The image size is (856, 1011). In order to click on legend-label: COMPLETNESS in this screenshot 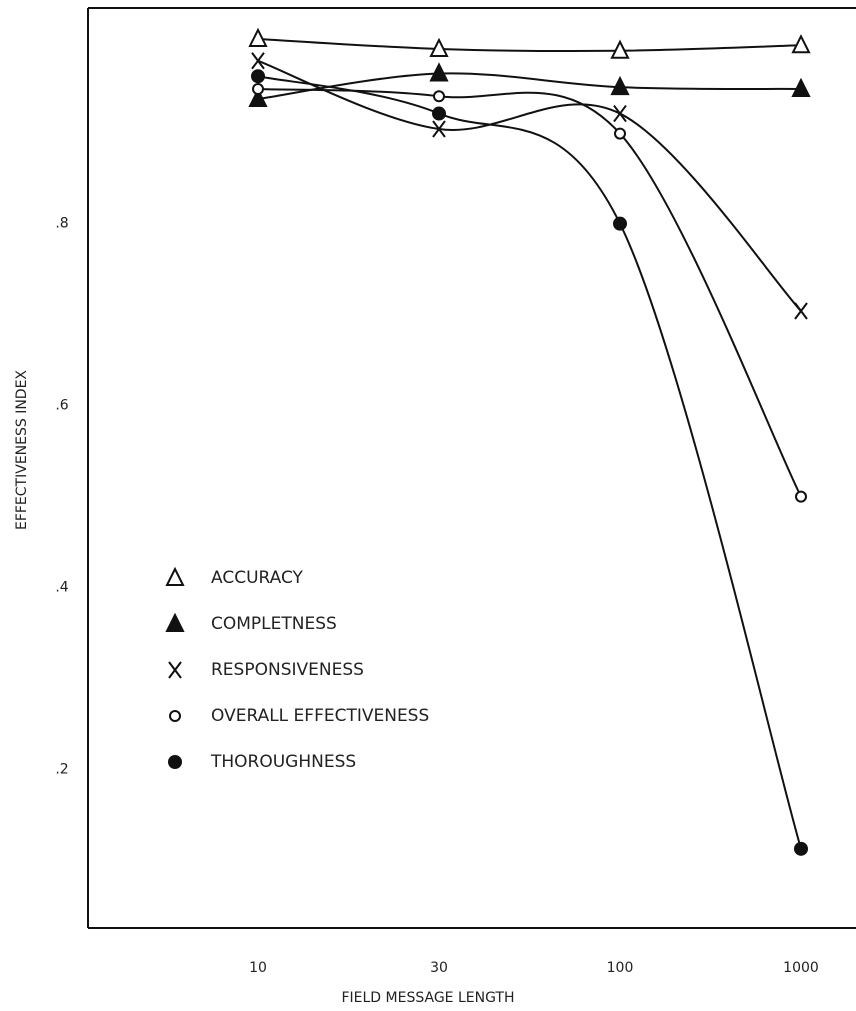, I will do `click(274, 624)`.